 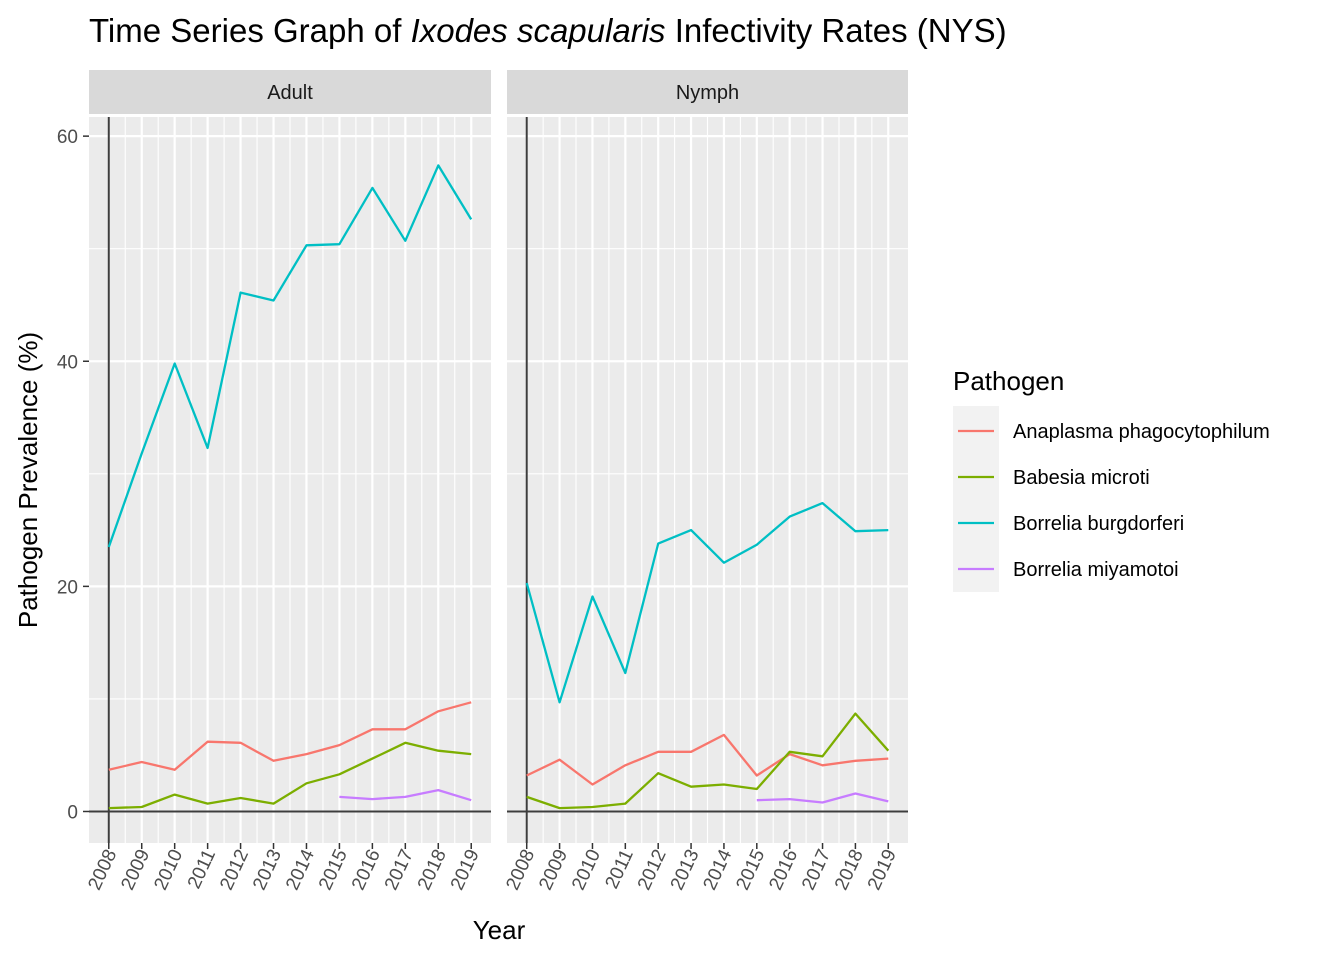 What do you see at coordinates (538, 30) in the screenshot?
I see `chart-title-species: Ixodes scapularis` at bounding box center [538, 30].